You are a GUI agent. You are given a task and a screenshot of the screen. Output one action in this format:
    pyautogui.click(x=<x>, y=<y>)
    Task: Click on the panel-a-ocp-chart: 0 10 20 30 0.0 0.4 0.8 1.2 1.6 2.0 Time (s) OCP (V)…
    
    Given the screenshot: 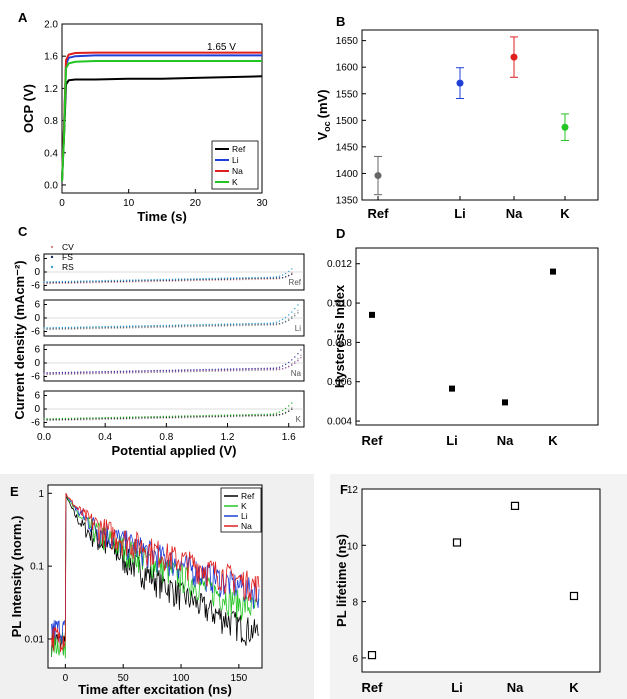 What is the action you would take?
    pyautogui.click(x=144, y=122)
    